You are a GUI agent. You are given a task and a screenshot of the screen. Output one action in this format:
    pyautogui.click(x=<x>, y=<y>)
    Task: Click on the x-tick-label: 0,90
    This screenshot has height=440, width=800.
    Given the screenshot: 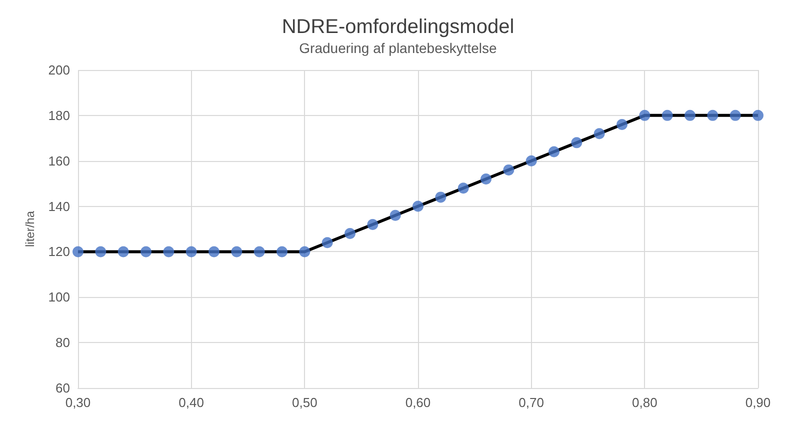 What is the action you would take?
    pyautogui.click(x=758, y=402)
    